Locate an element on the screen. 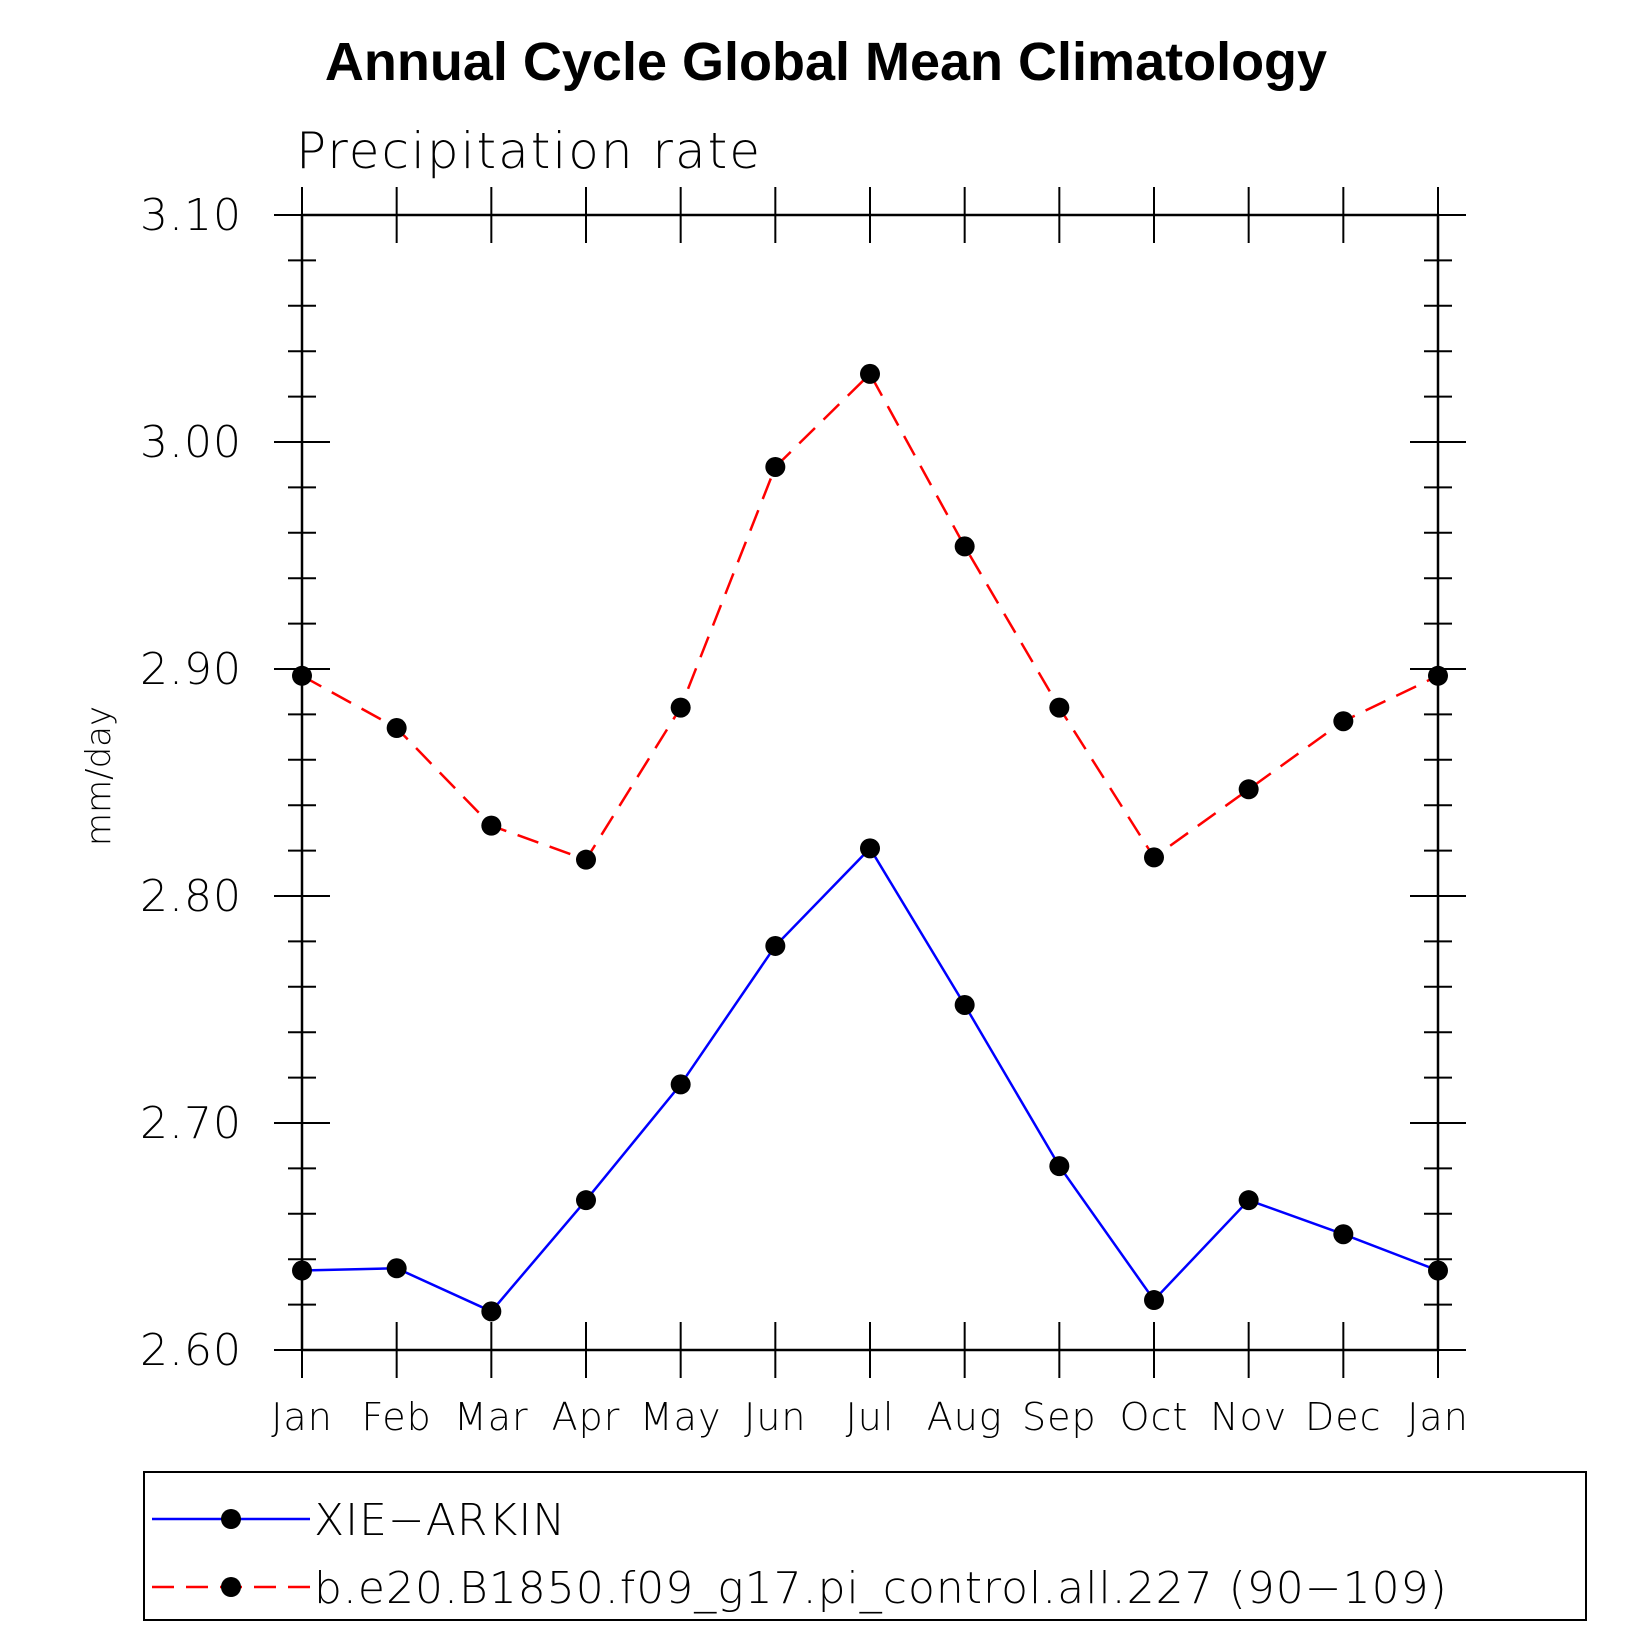 Image resolution: width=1652 pixels, height=1652 pixels. x-tick-label: Nov is located at coordinates (1248, 1417).